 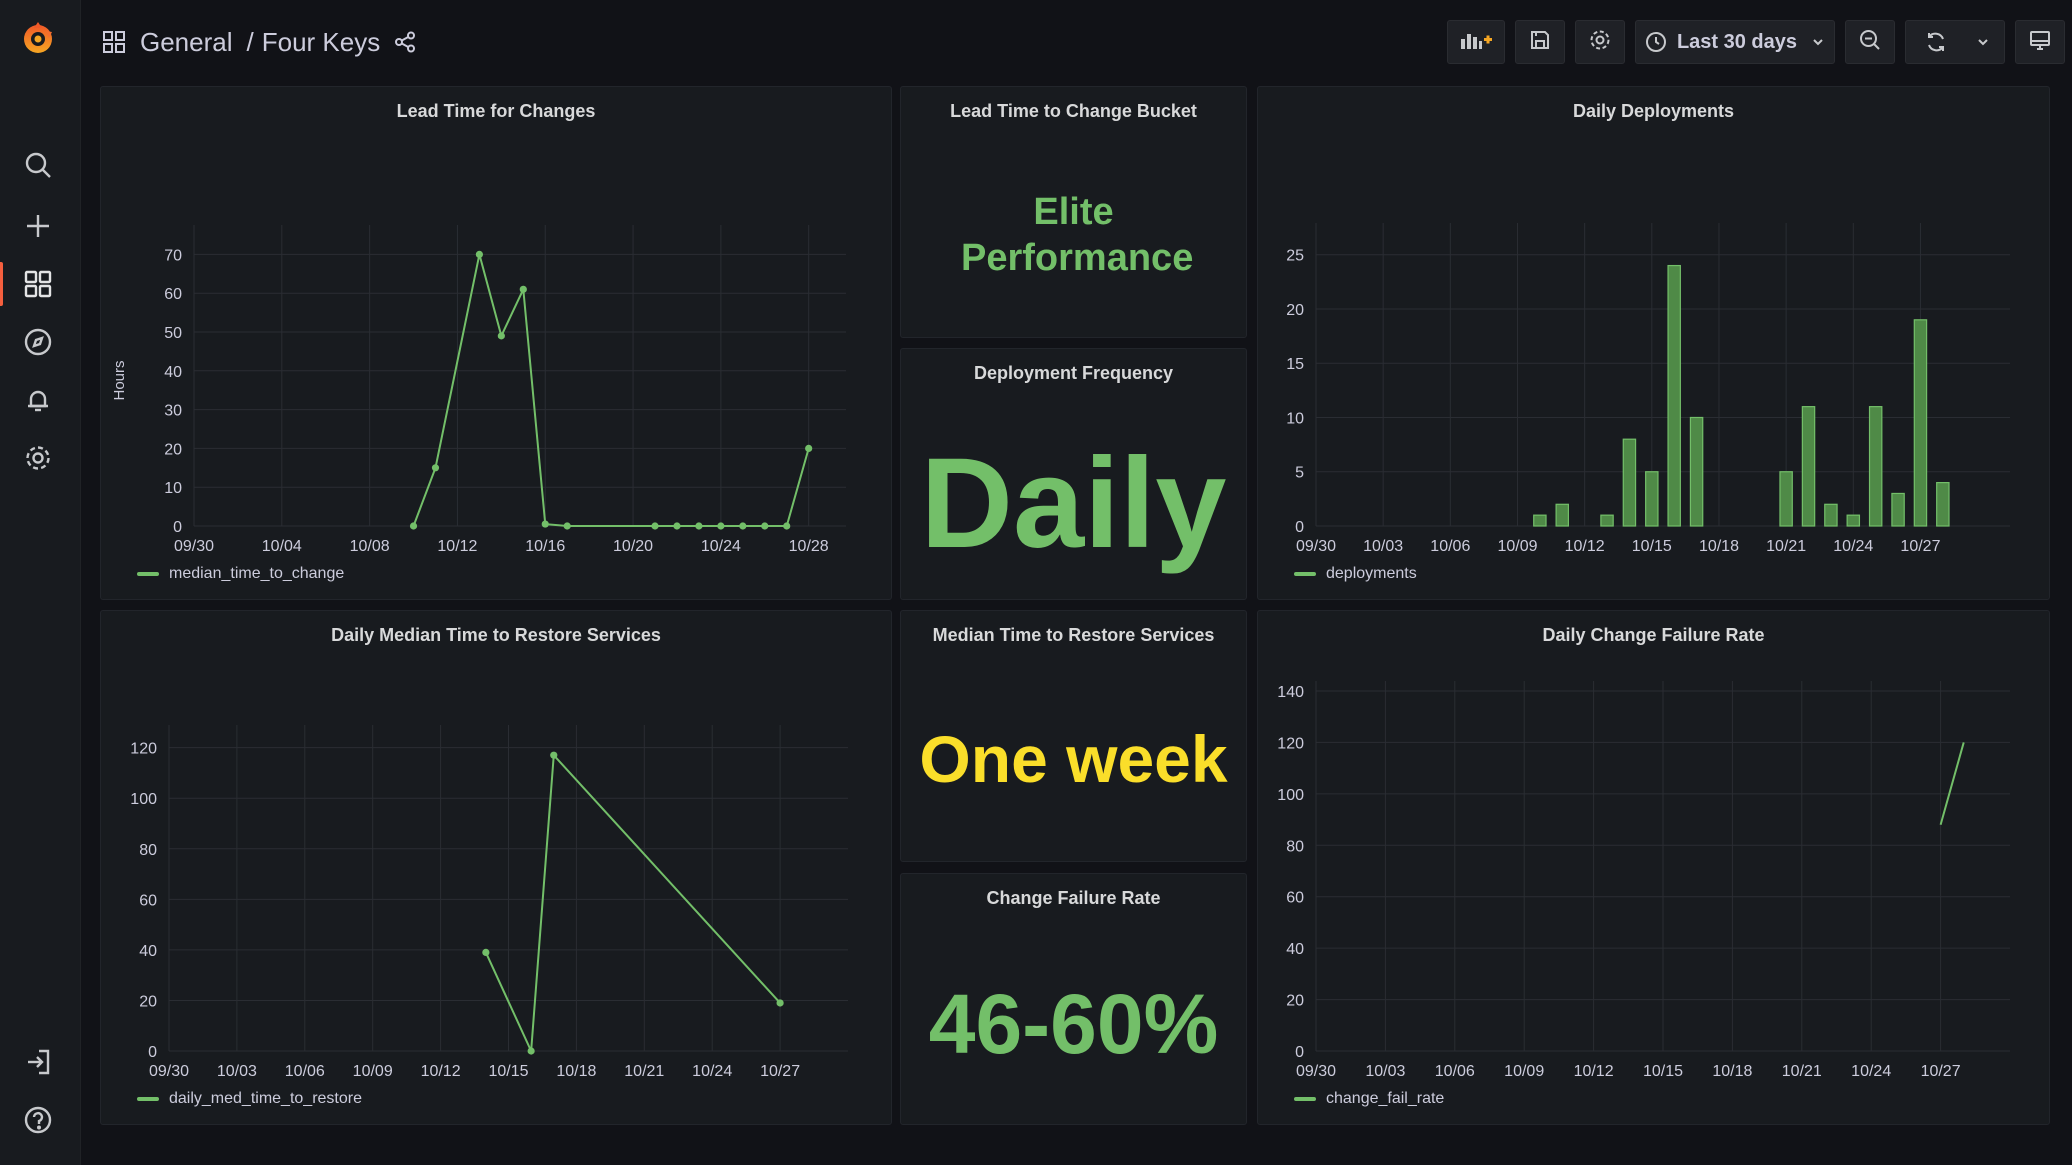 I want to click on x-tick-label: 10/24, so click(x=712, y=1071).